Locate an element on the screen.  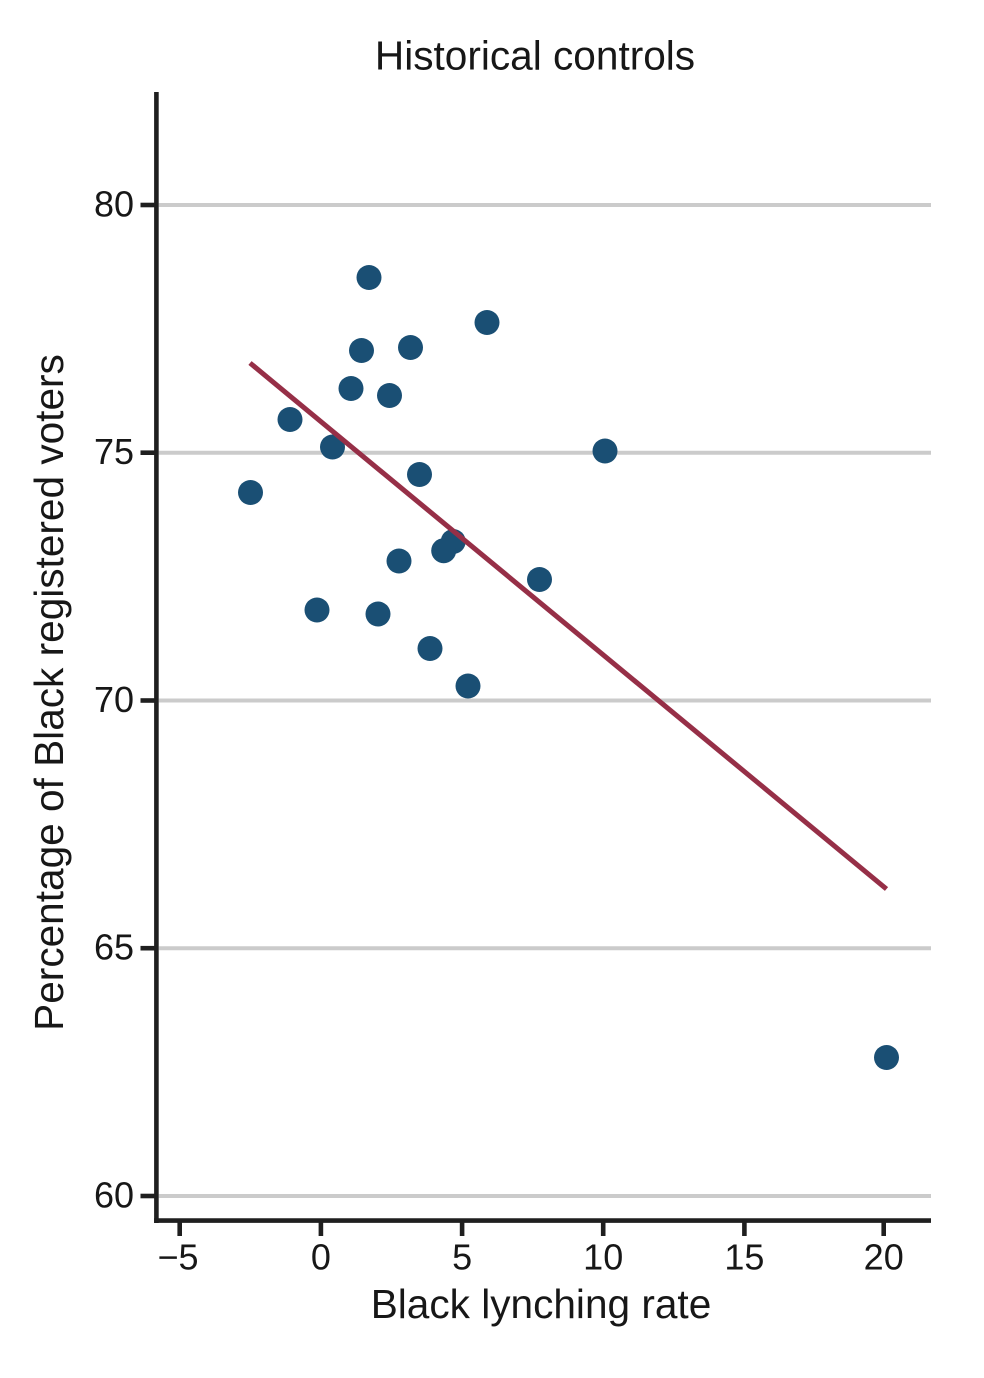
svg-text: −5 is located at coordinates (177, 1256).